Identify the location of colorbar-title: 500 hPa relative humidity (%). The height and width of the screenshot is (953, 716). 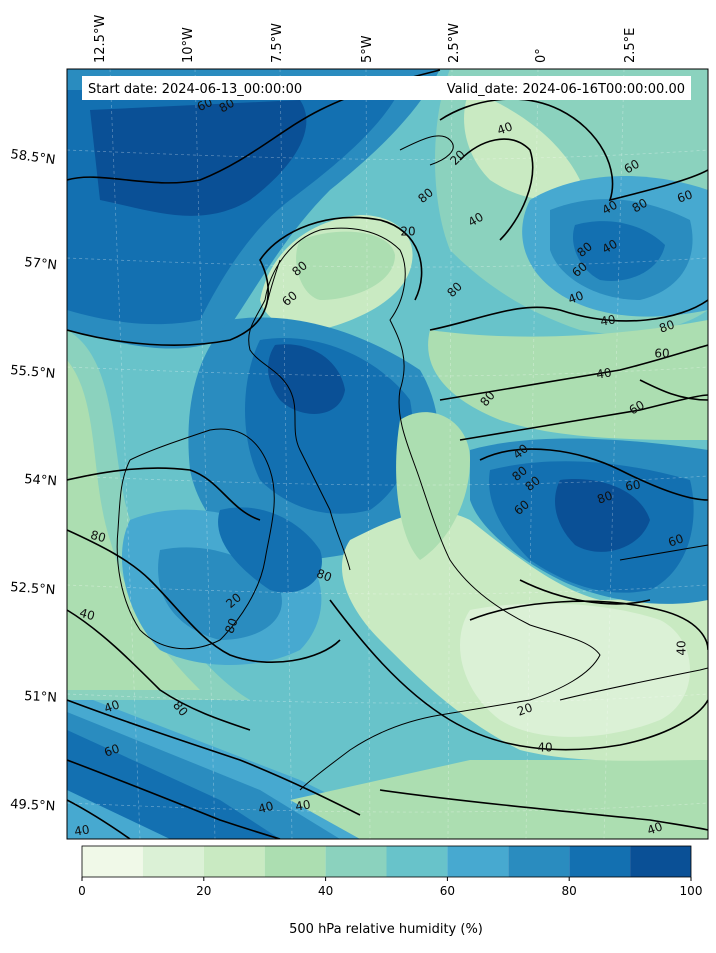
(386, 929).